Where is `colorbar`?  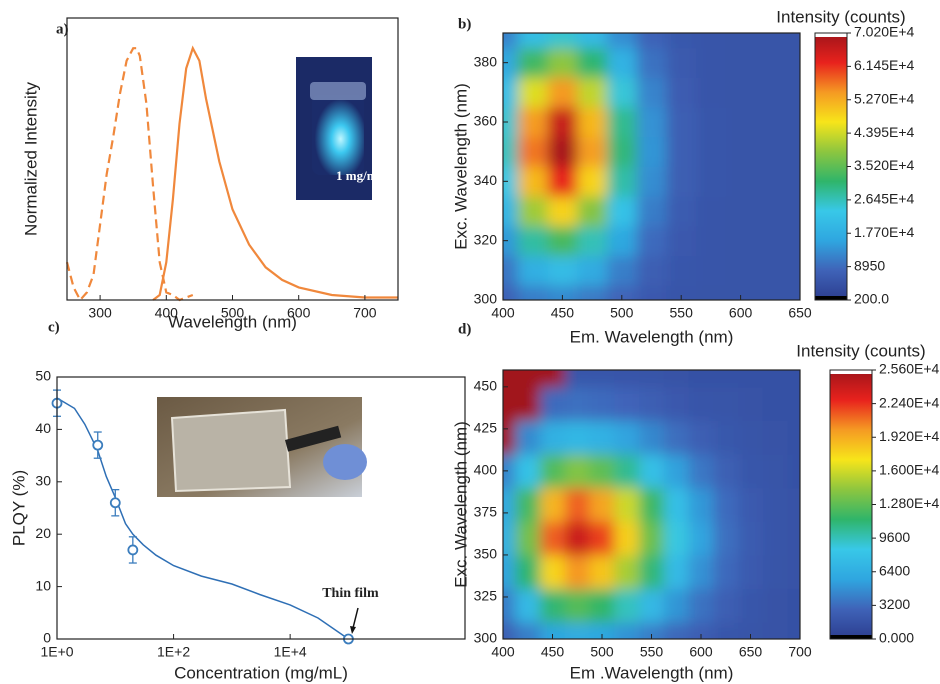
colorbar is located at coordinates (851, 504).